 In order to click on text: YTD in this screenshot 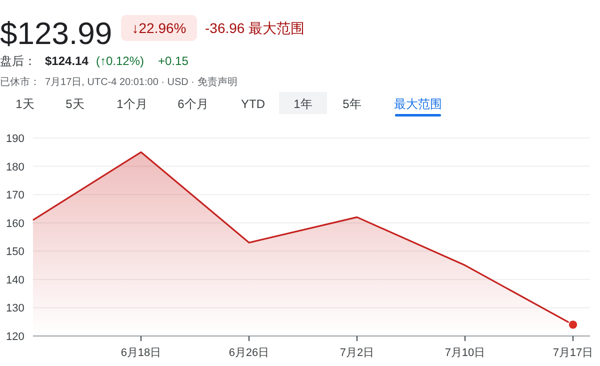, I will do `click(253, 104)`.